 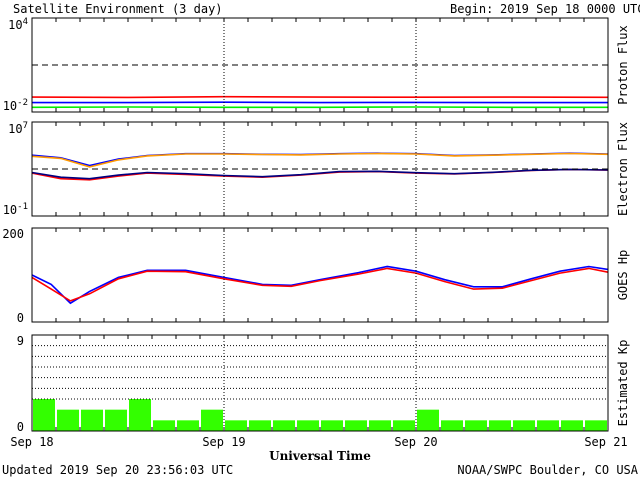 I want to click on y-tick-label: 10-2, so click(x=15, y=105).